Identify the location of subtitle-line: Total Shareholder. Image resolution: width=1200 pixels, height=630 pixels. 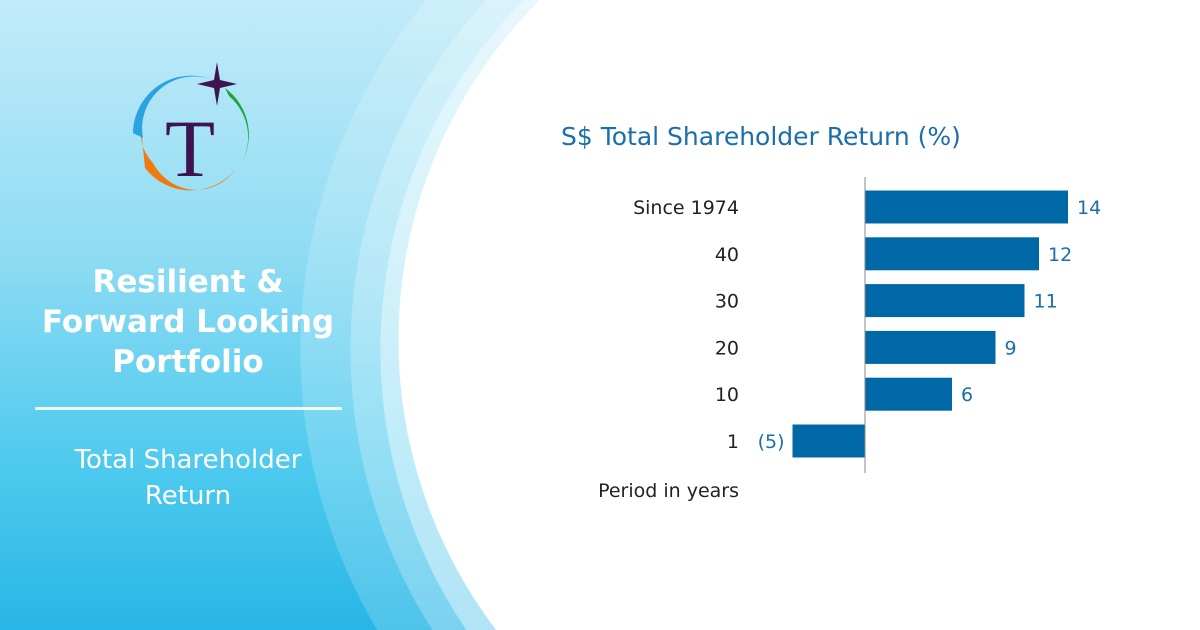
(188, 460).